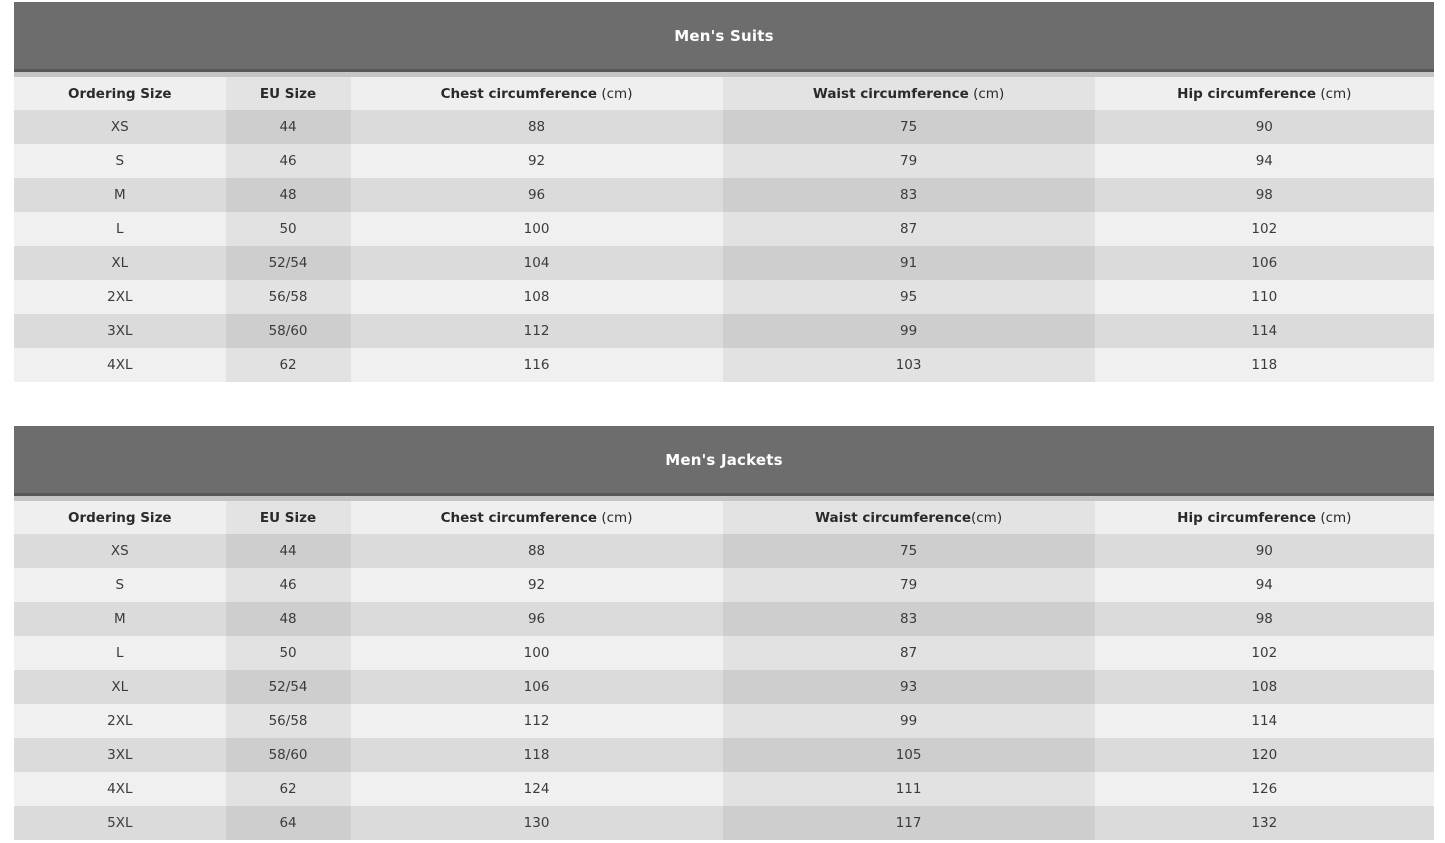  What do you see at coordinates (536, 365) in the screenshot?
I see `table-cell: 116` at bounding box center [536, 365].